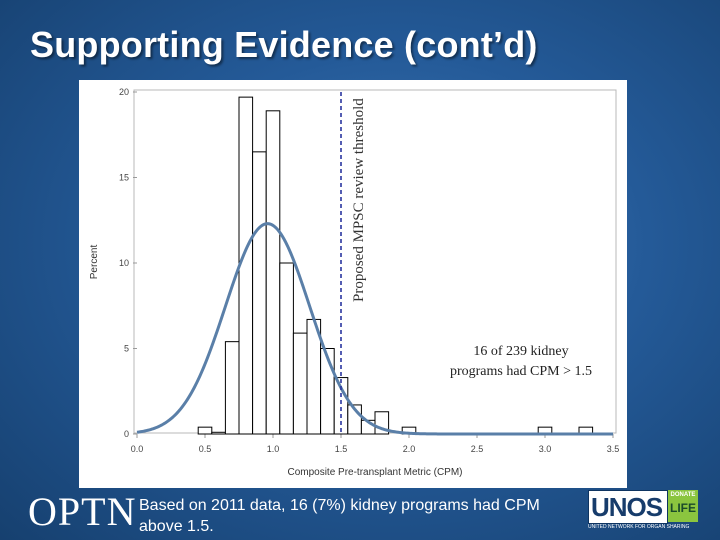  What do you see at coordinates (409, 449) in the screenshot?
I see `x-tick-label-4: 2.0` at bounding box center [409, 449].